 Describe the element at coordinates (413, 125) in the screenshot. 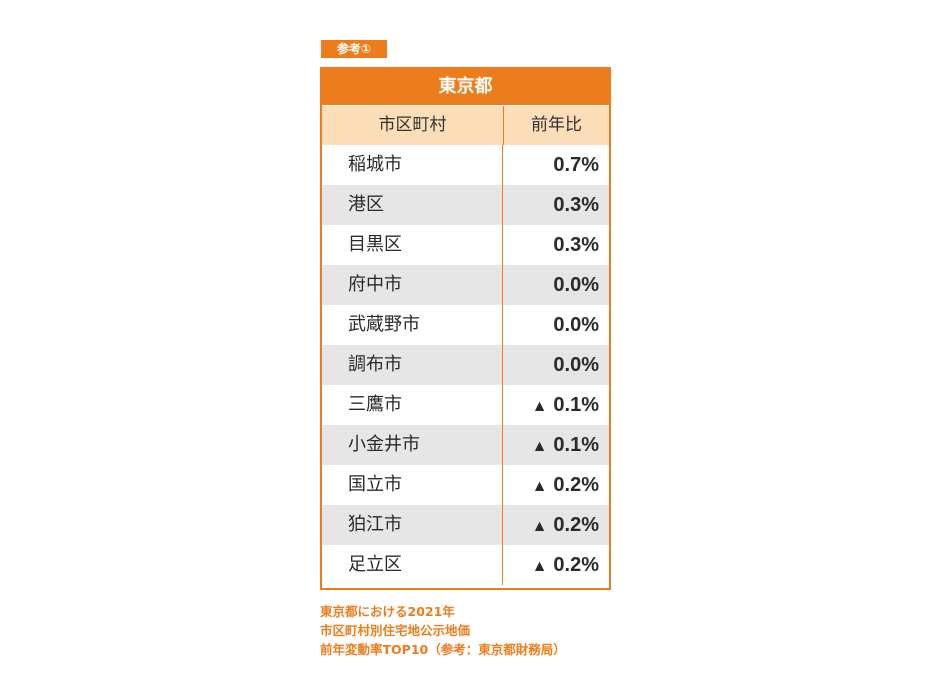

I see `column-header-municipality: 市区町村` at that location.